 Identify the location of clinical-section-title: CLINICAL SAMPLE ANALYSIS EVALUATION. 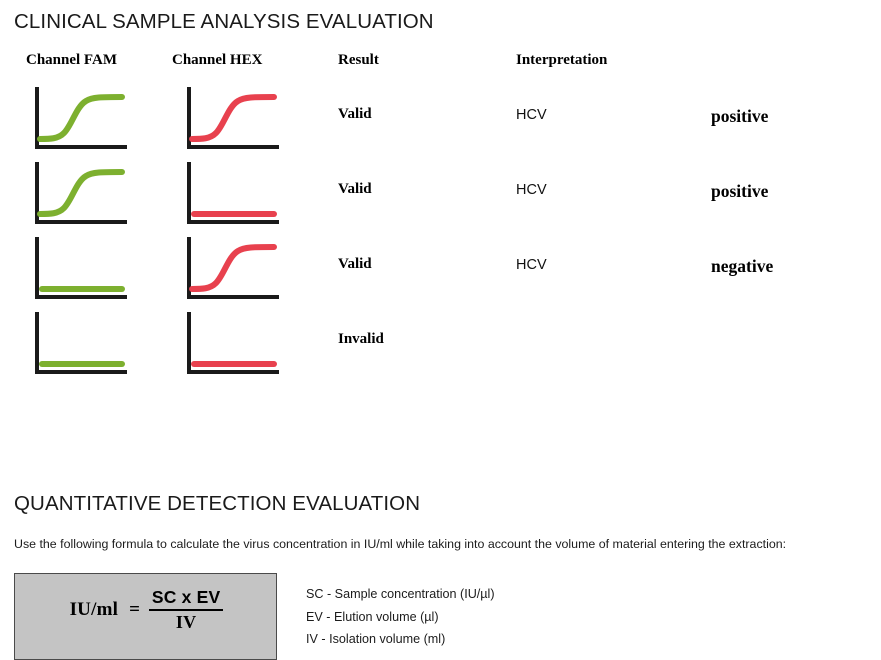
(224, 21).